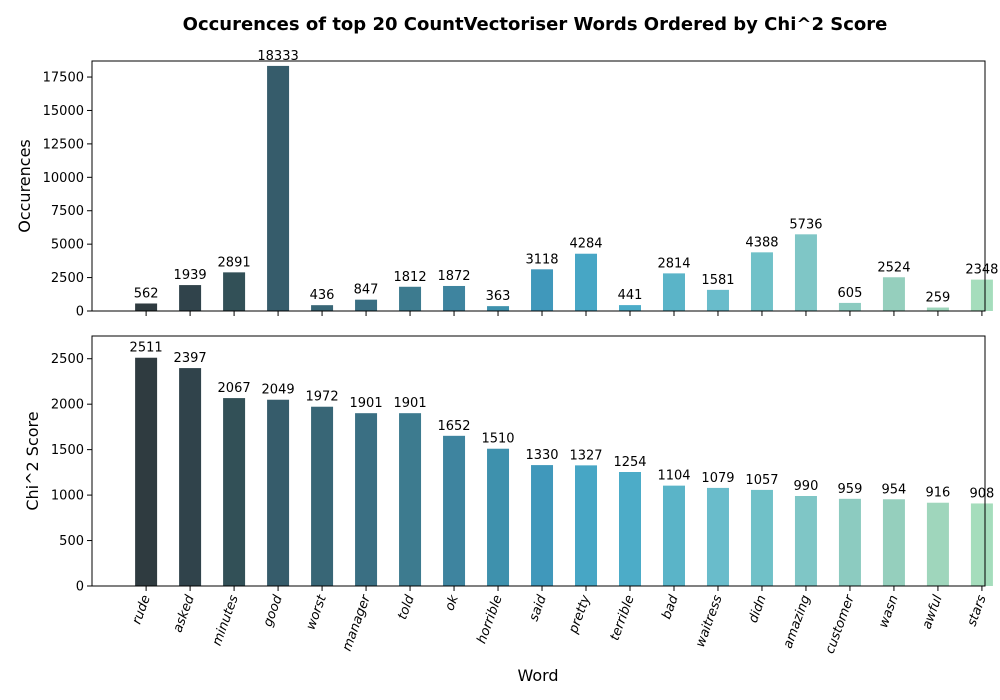 This screenshot has width=1000, height=700. I want to click on data-label-asked: 1939, so click(190, 275).